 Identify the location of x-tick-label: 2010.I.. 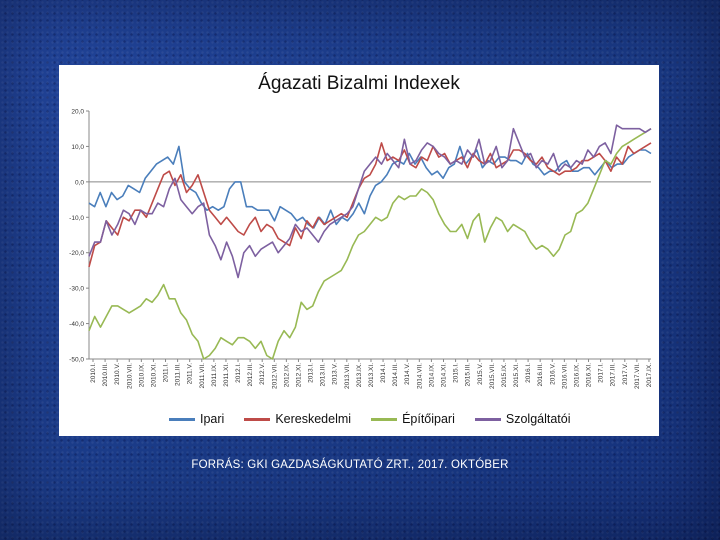
(93, 373).